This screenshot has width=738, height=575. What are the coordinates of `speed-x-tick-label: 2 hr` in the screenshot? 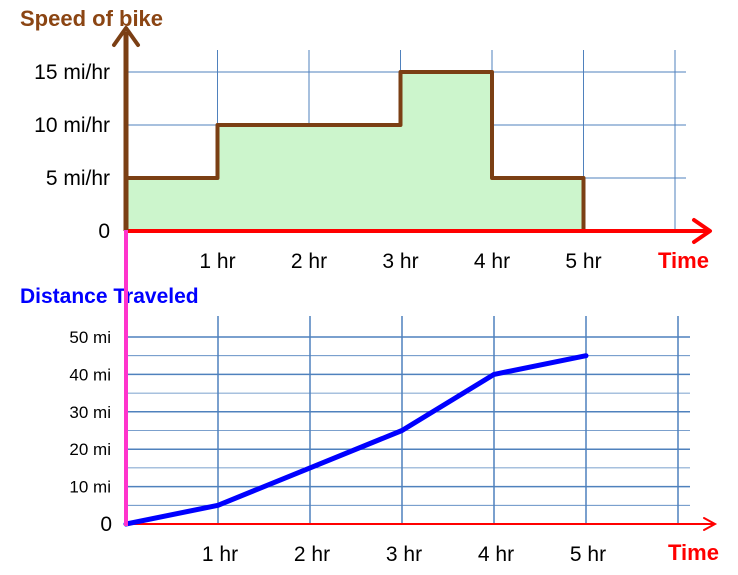 It's located at (309, 261).